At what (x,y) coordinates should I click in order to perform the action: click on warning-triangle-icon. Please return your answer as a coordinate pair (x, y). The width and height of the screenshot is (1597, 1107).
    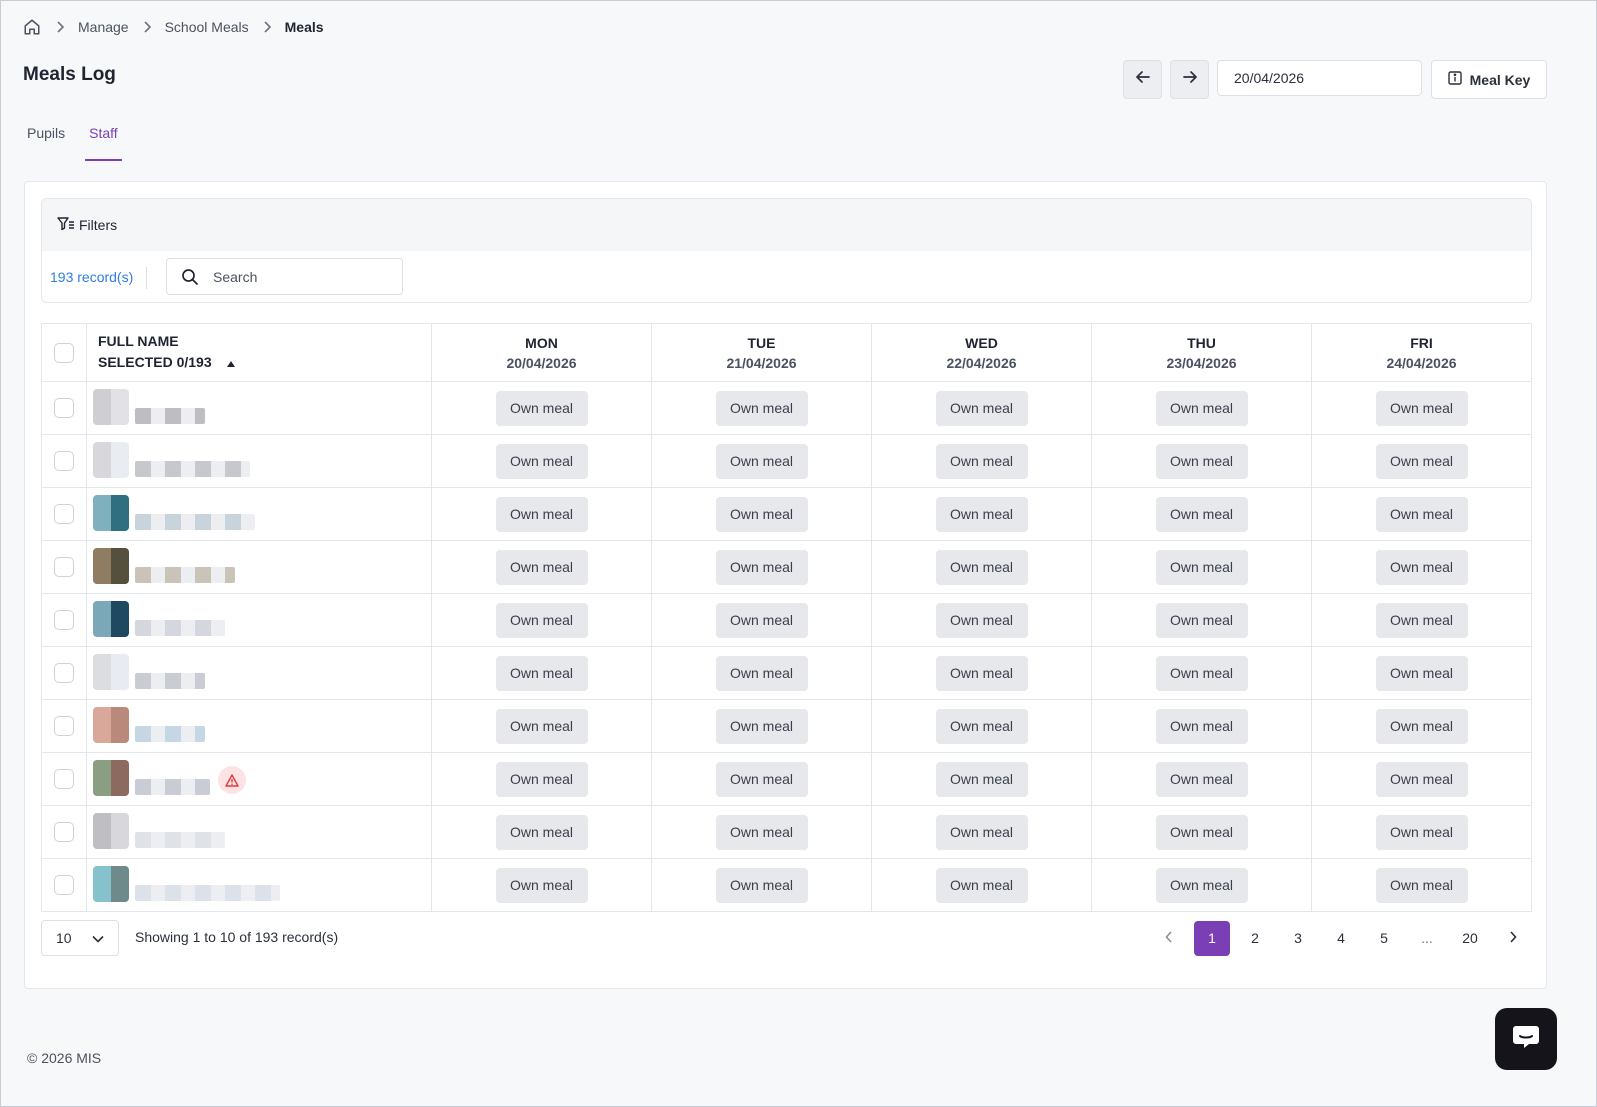
    Looking at the image, I should click on (232, 780).